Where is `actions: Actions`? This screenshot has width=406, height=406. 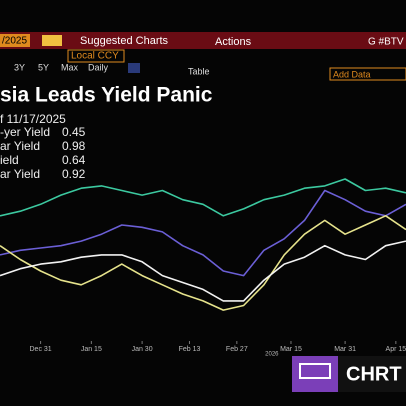 actions: Actions is located at coordinates (233, 42).